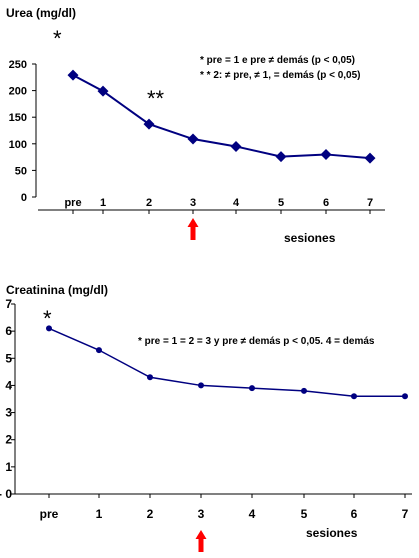 The image size is (419, 558). I want to click on urea-y-tick-label: 250, so click(18, 65).